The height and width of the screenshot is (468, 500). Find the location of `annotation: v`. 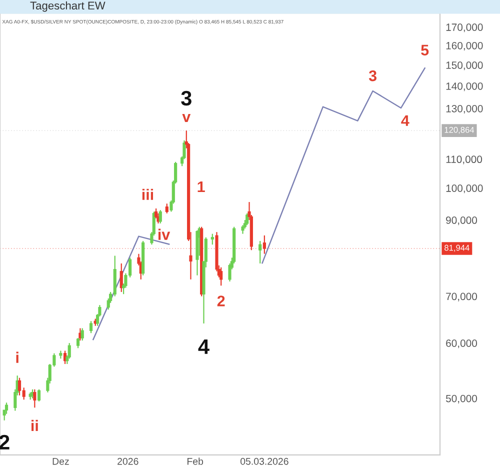

annotation: v is located at coordinates (186, 118).